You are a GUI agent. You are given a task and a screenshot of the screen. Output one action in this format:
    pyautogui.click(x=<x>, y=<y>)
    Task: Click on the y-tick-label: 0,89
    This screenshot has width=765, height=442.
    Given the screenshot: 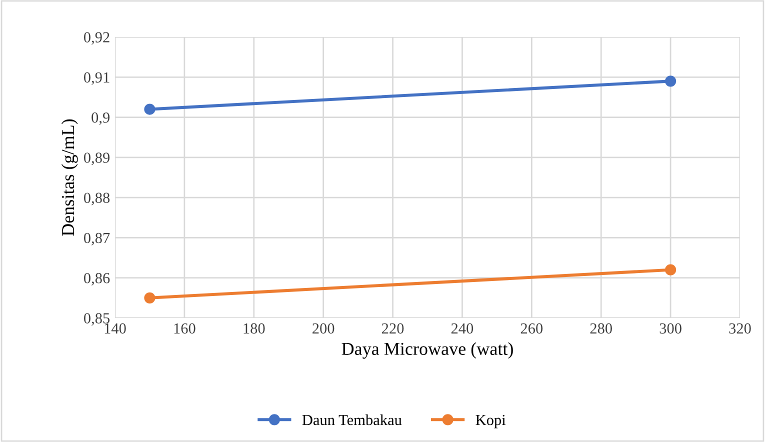 What is the action you would take?
    pyautogui.click(x=97, y=159)
    